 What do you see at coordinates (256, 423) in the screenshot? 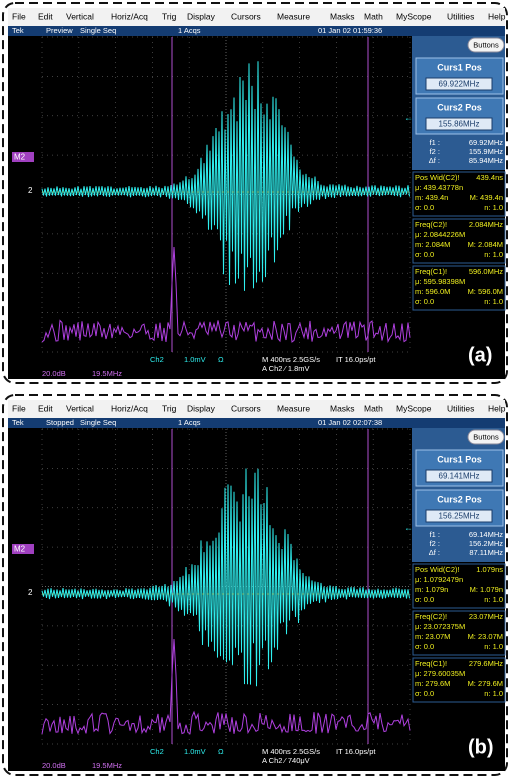
I see `status-bar` at bounding box center [256, 423].